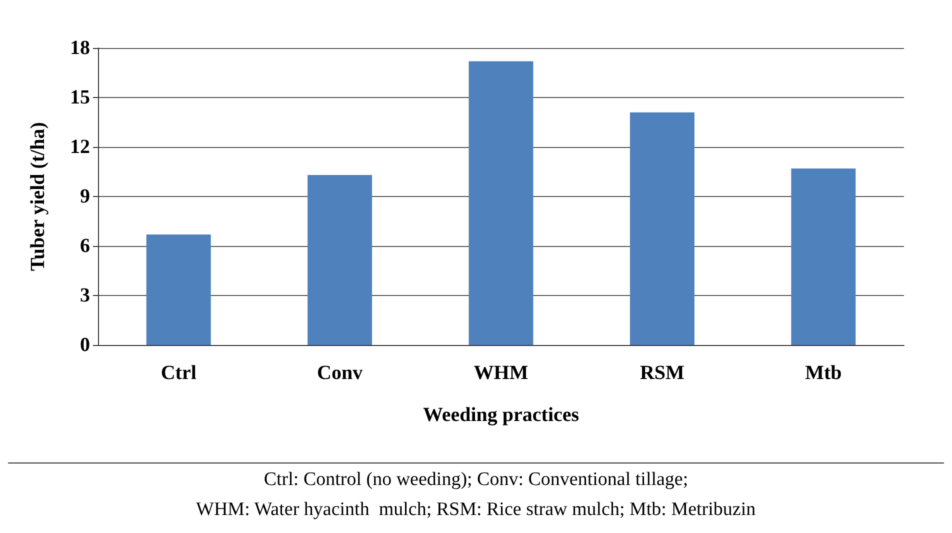 The width and height of the screenshot is (952, 533). I want to click on x-tick-label: Conv, so click(340, 373).